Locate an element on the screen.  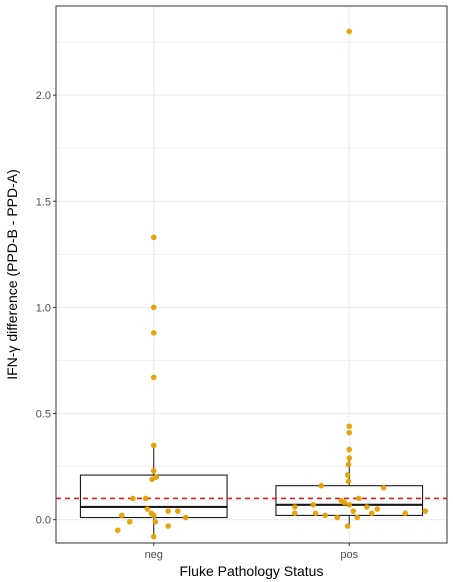
x-tick-label: pos is located at coordinates (349, 555).